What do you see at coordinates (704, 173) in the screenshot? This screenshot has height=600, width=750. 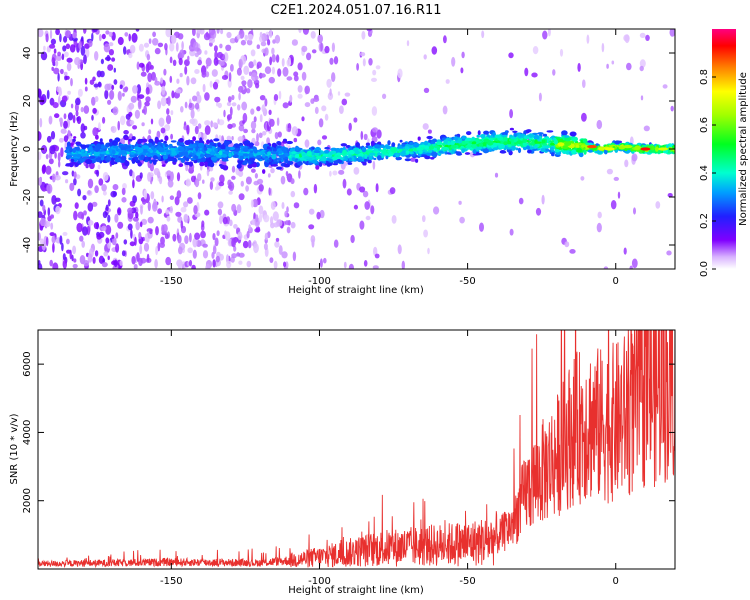 I see `colorbar-tick-label: 0.4` at bounding box center [704, 173].